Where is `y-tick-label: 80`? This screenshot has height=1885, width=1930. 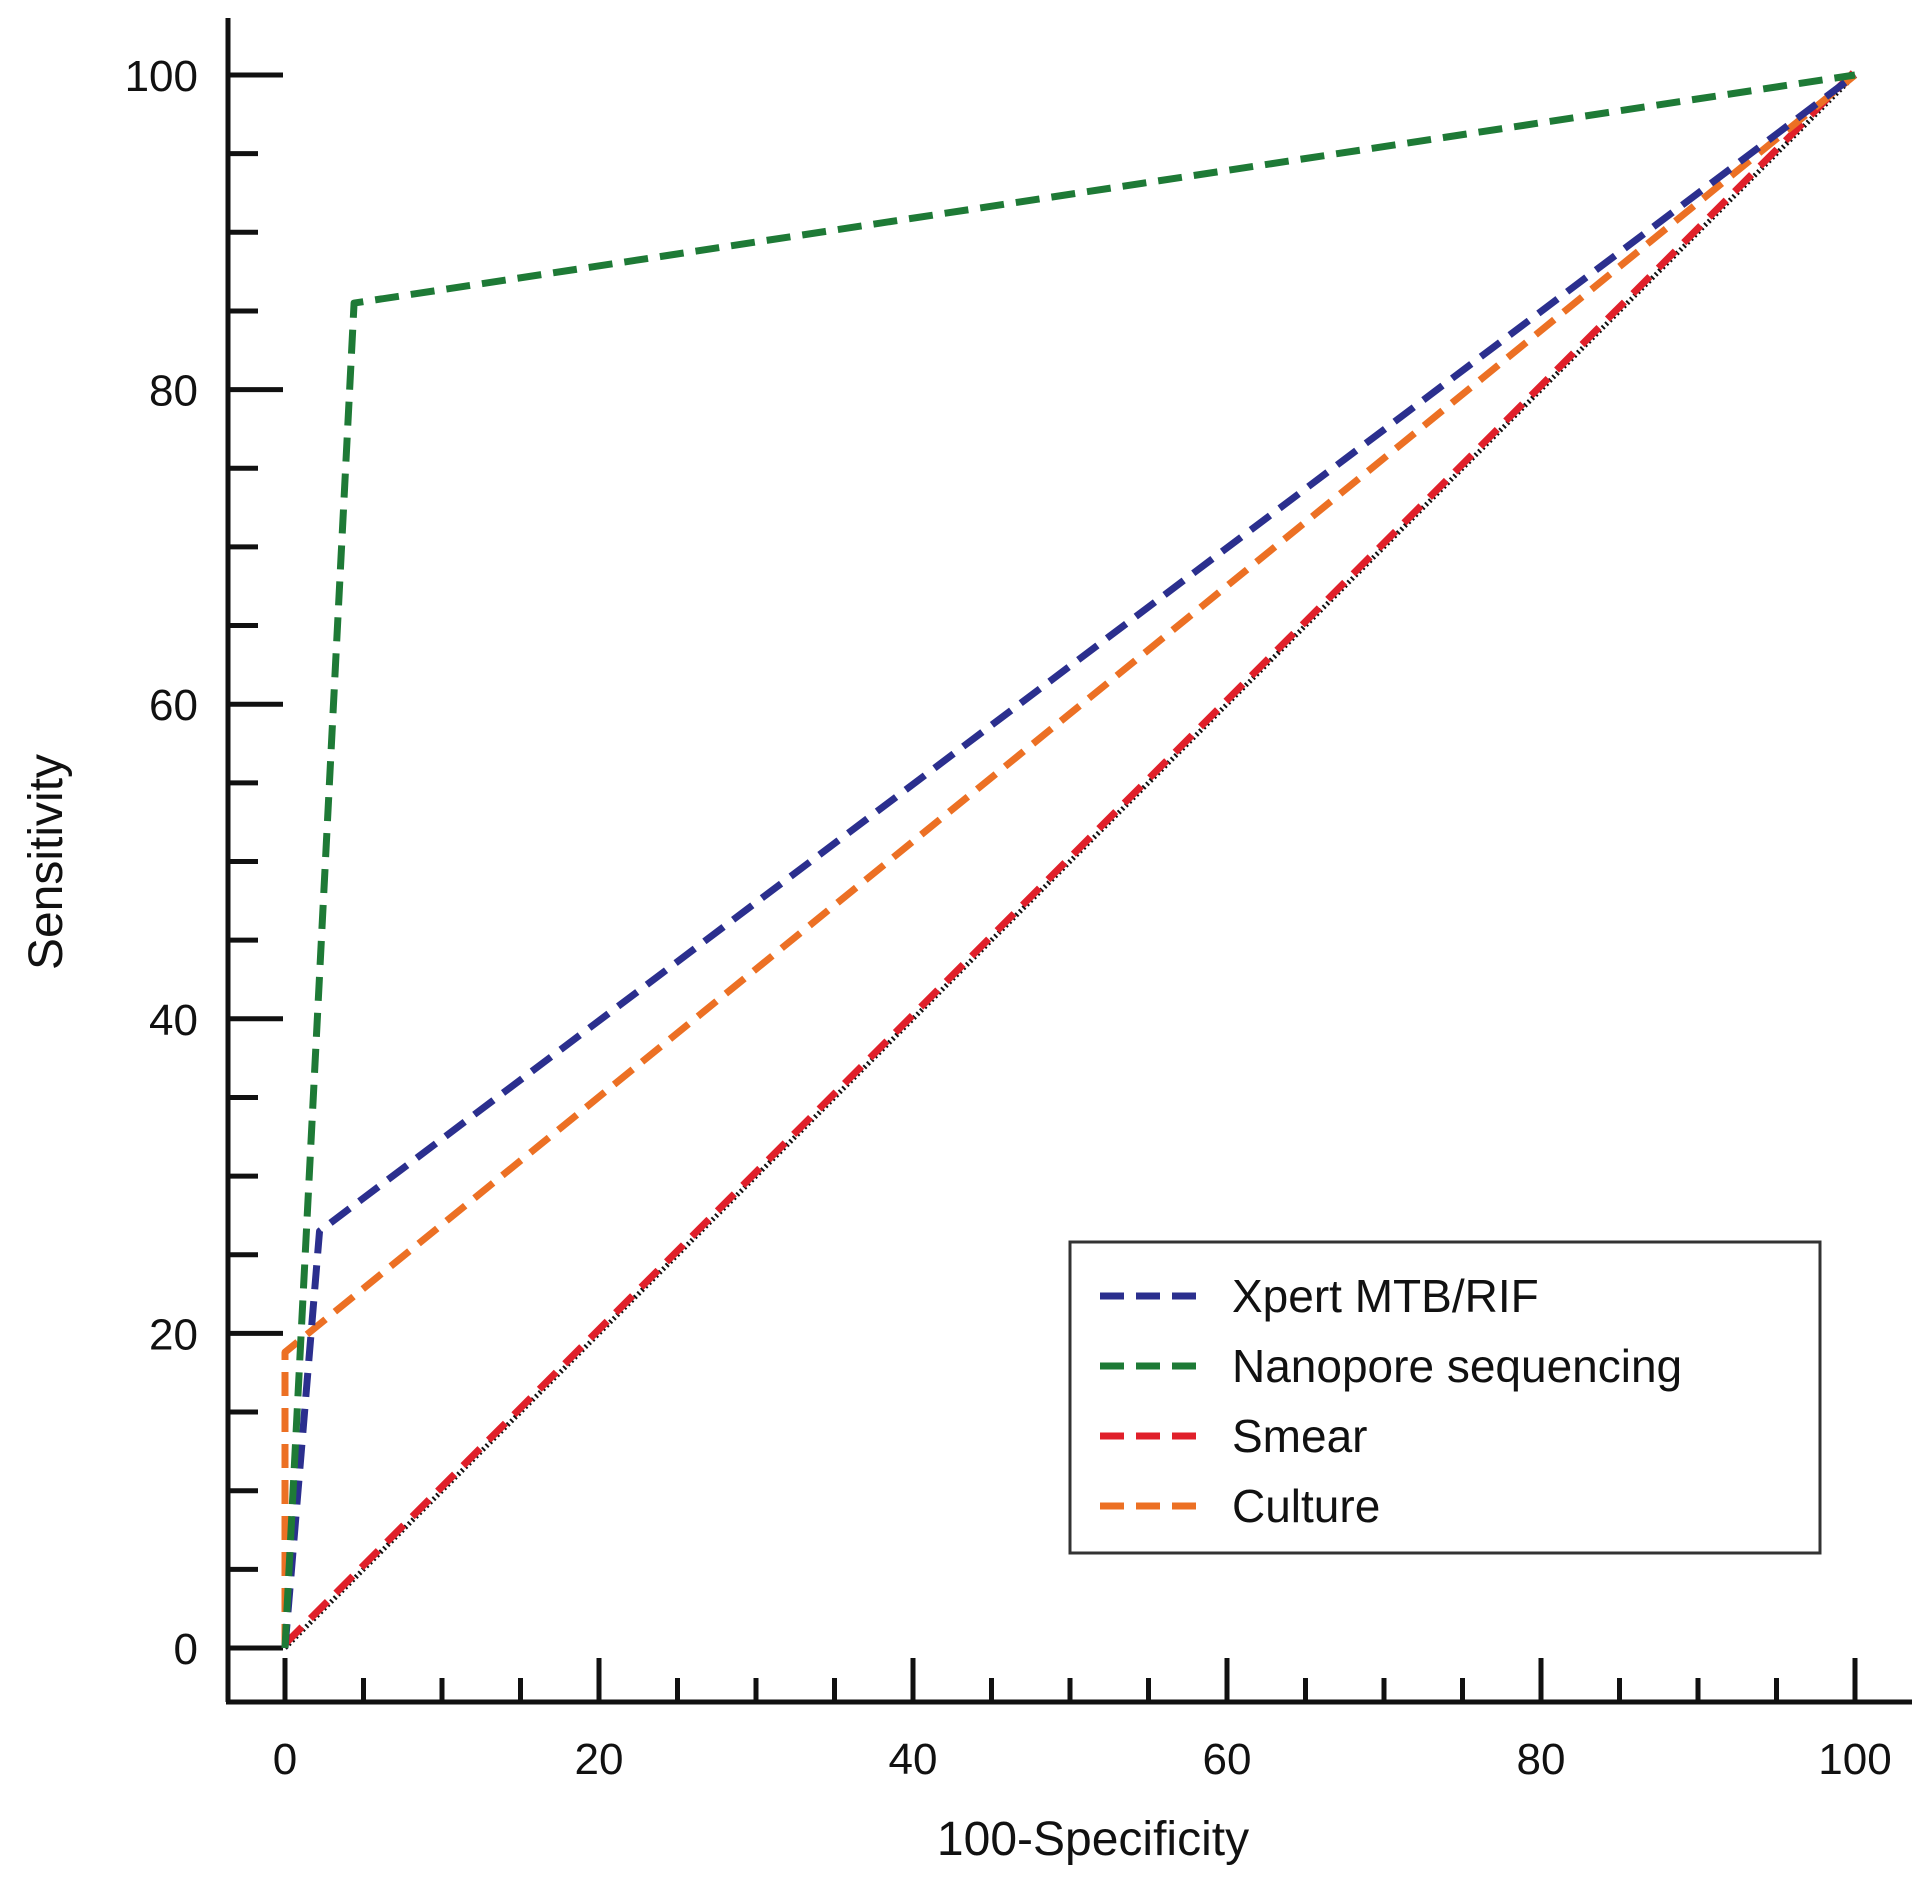
y-tick-label: 80 is located at coordinates (173, 391).